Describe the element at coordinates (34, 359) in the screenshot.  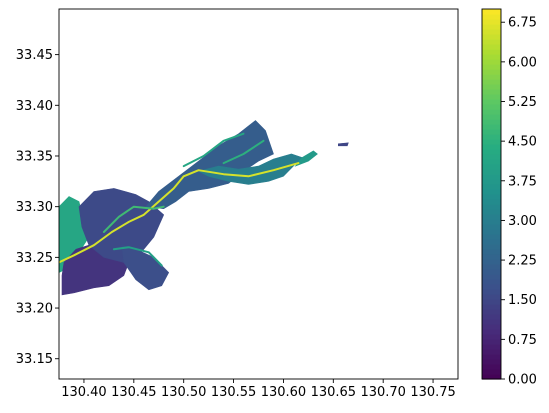
I see `y-tick-label: 33.15` at that location.